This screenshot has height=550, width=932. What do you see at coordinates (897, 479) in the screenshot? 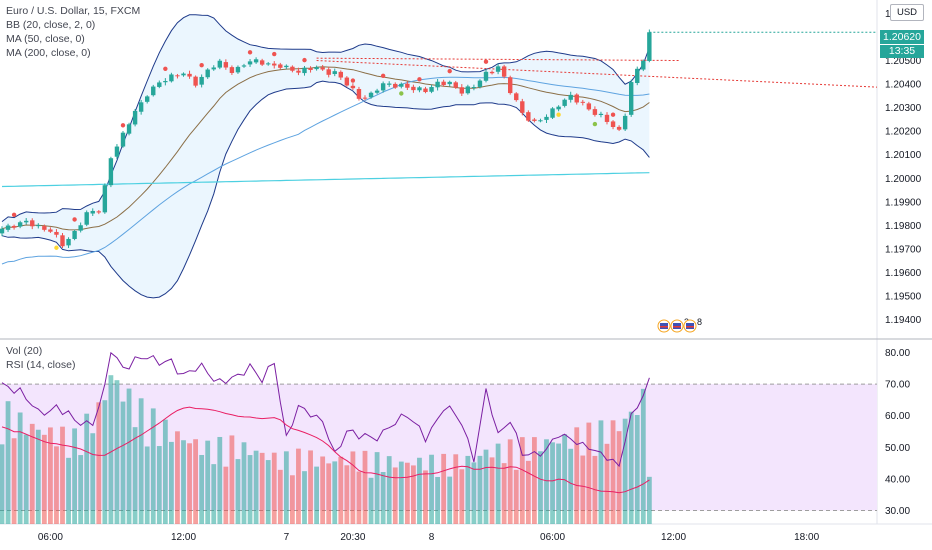
I see `rsi-tick-label: 40.00` at bounding box center [897, 479].